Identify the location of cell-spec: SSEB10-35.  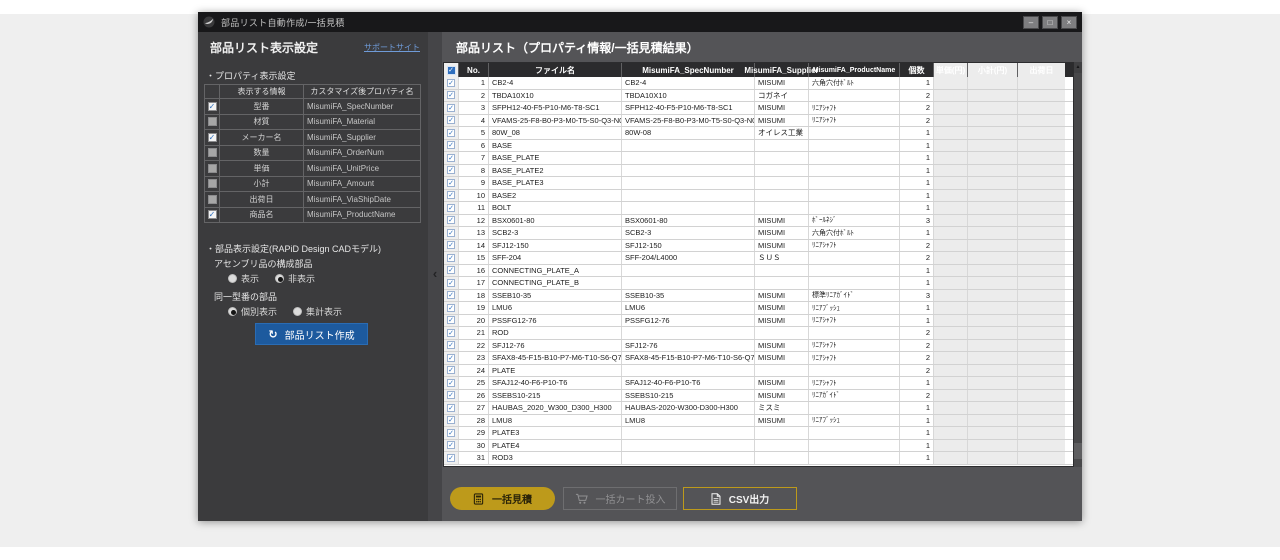
(688, 295).